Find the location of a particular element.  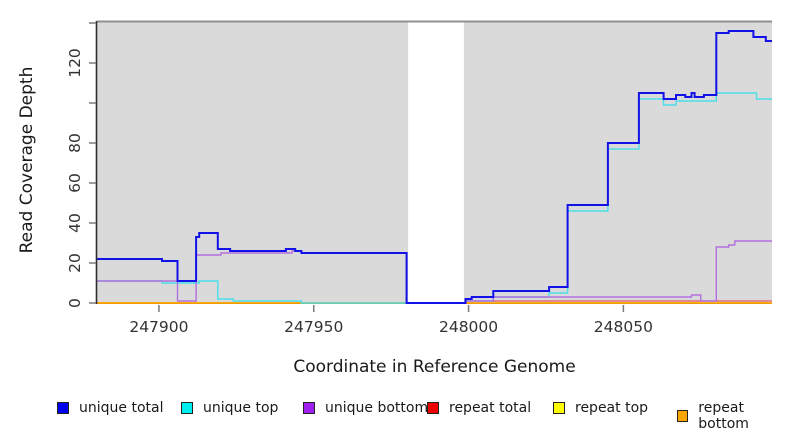

x-tick-label: 248050 is located at coordinates (623, 327).